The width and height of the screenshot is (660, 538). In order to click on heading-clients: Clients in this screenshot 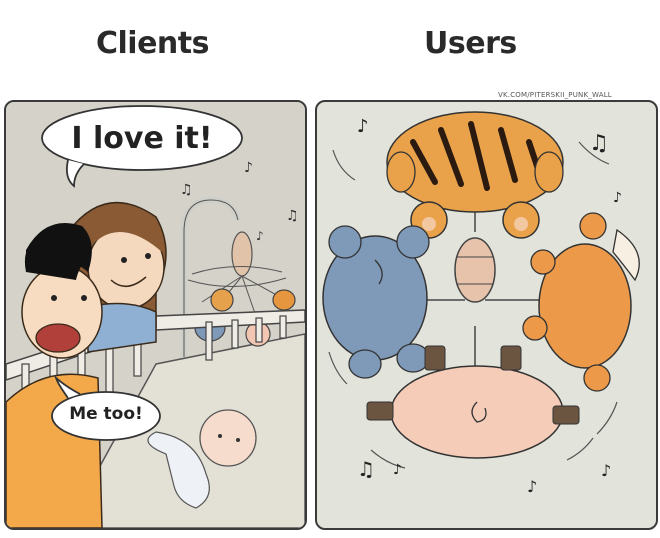, I will do `click(152, 43)`.